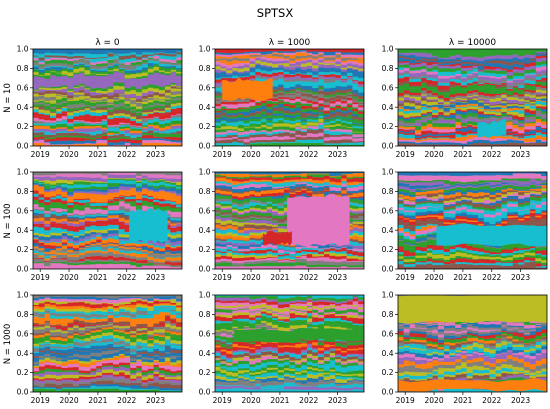 This screenshot has height=409, width=550. Describe the element at coordinates (282, 102) in the screenshot. I see `panel-1-2: 0.0 0.2 0.4 0.6 0.8 1.0 2019 2020 2021 2022 2023` at that location.